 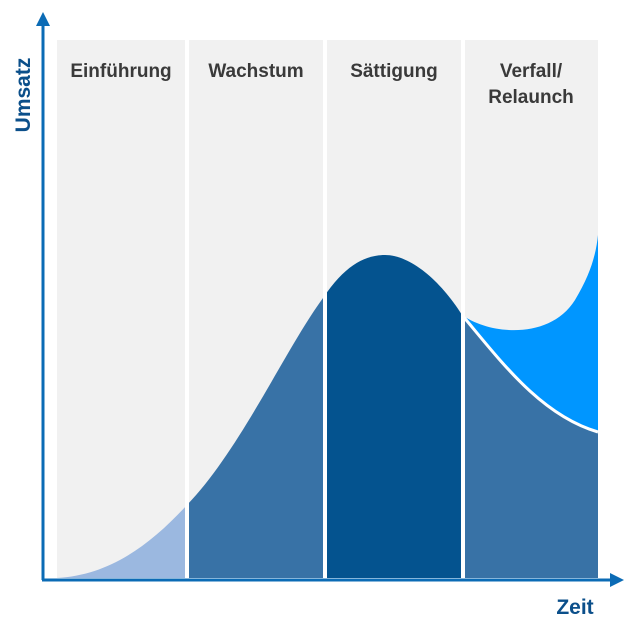 I want to click on phase-label: Wachstum, so click(x=255, y=71).